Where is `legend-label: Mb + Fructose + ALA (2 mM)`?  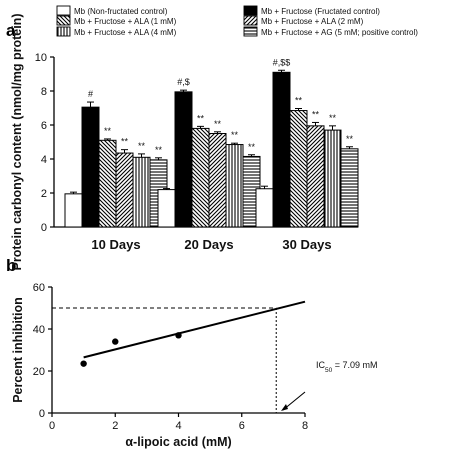 legend-label: Mb + Fructose + ALA (2 mM) is located at coordinates (312, 21).